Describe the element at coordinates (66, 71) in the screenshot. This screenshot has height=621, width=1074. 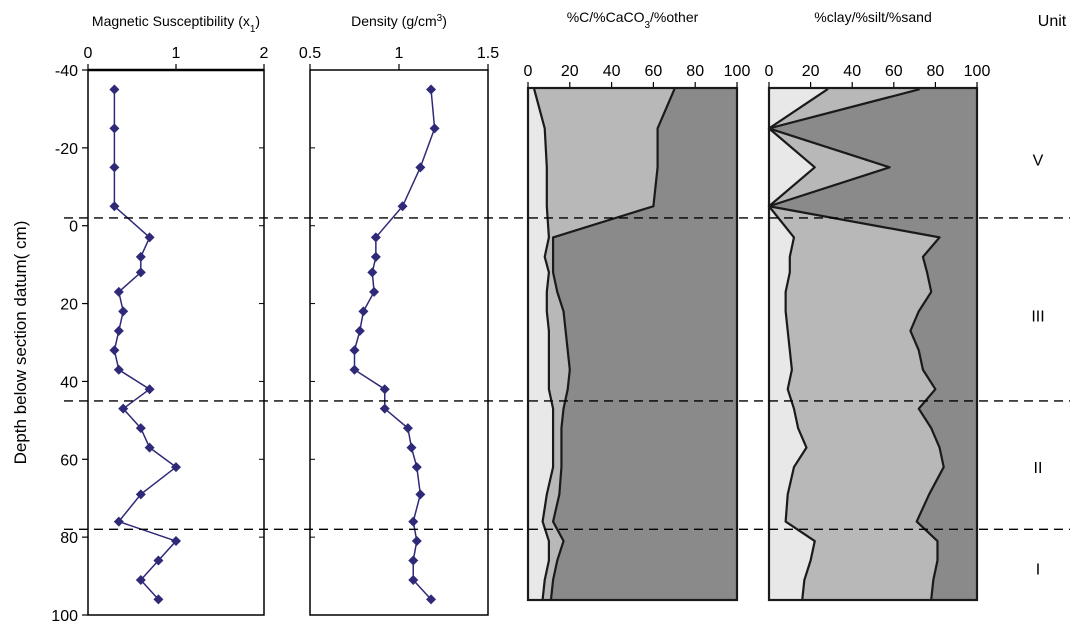
I see `y-tick-label: -40` at that location.